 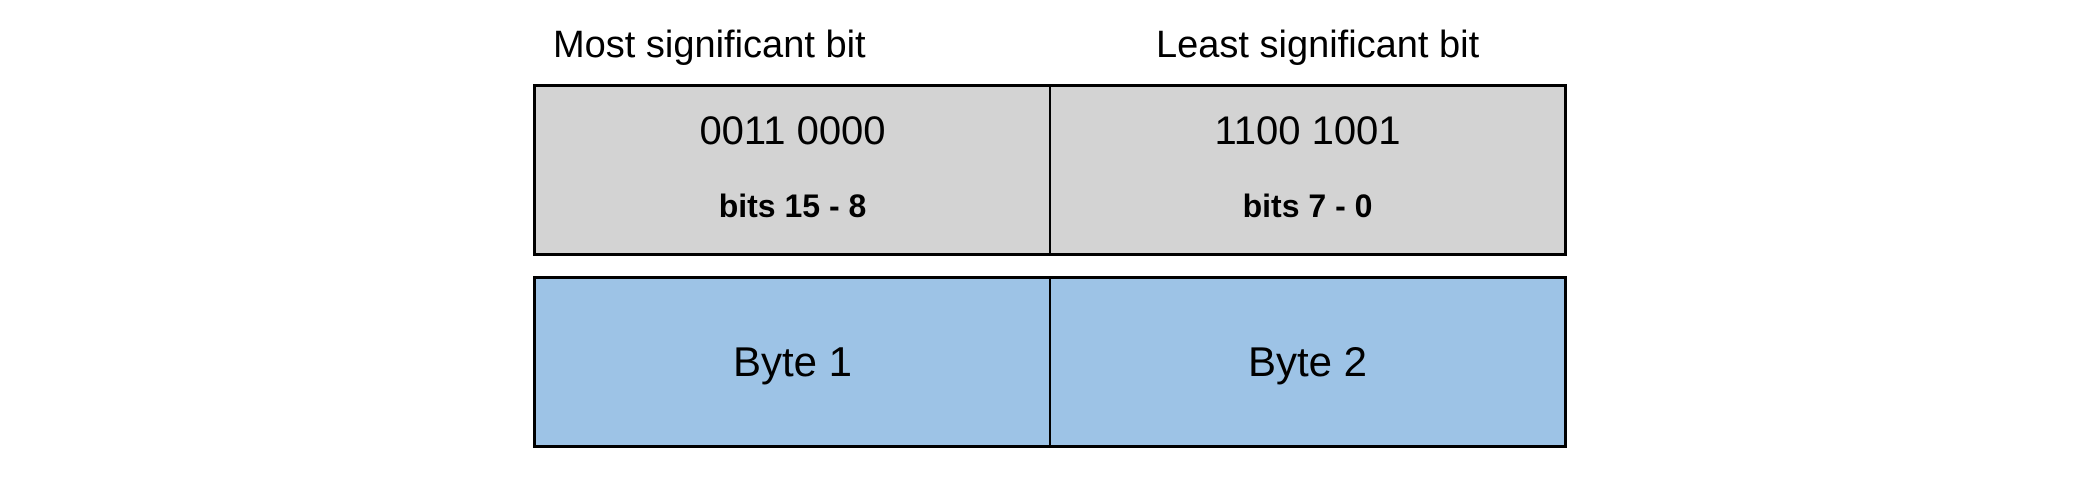 I want to click on msb-label: Most significant bit, so click(x=709, y=45).